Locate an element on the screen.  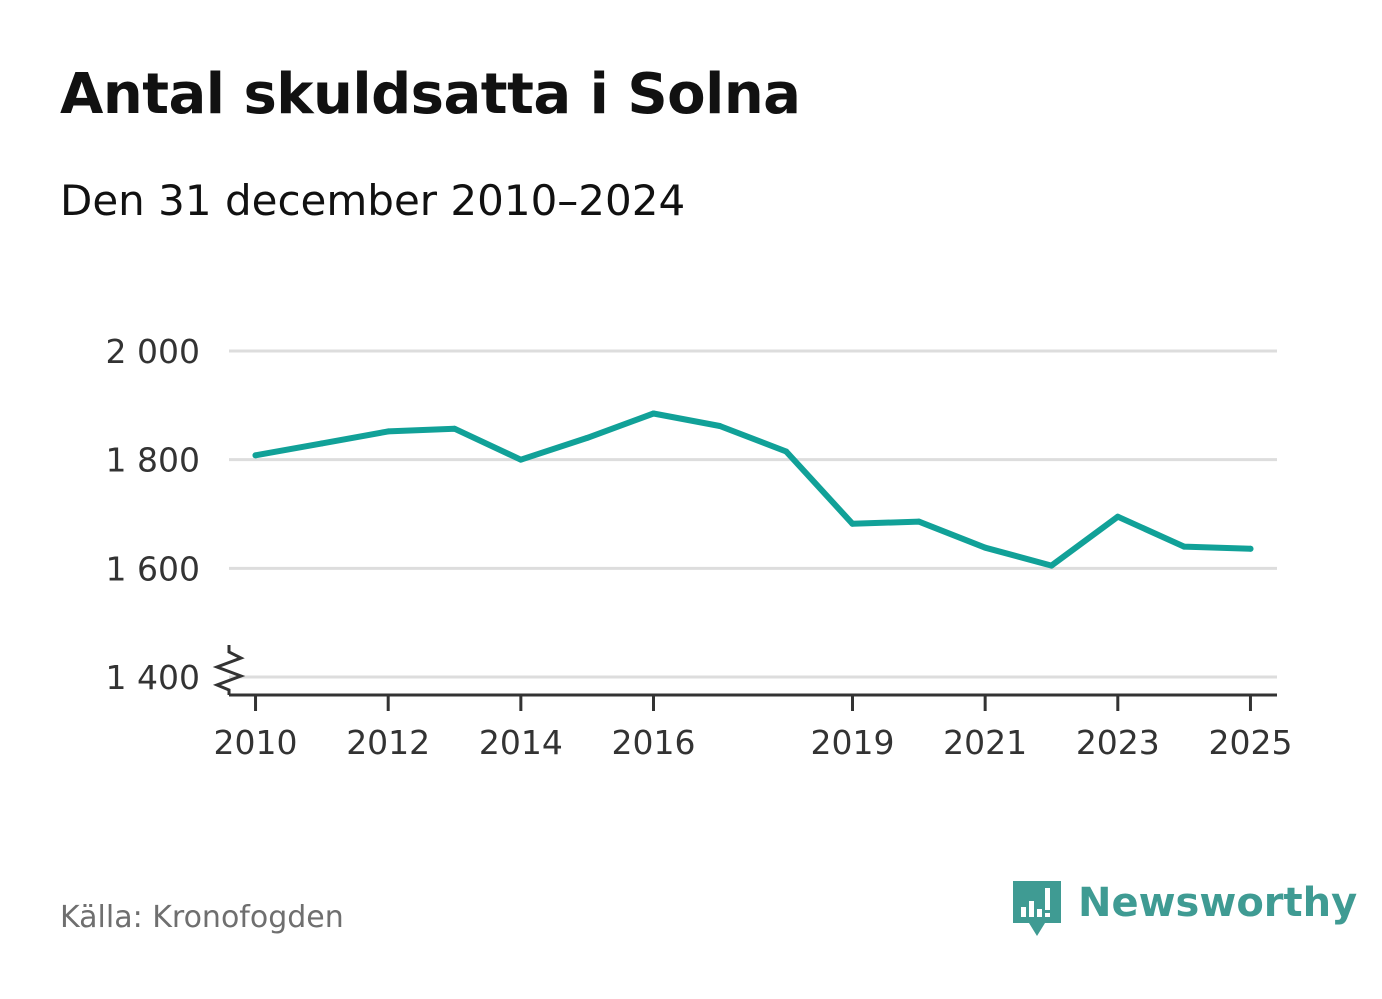
x-tick-label: 2016 is located at coordinates (654, 742).